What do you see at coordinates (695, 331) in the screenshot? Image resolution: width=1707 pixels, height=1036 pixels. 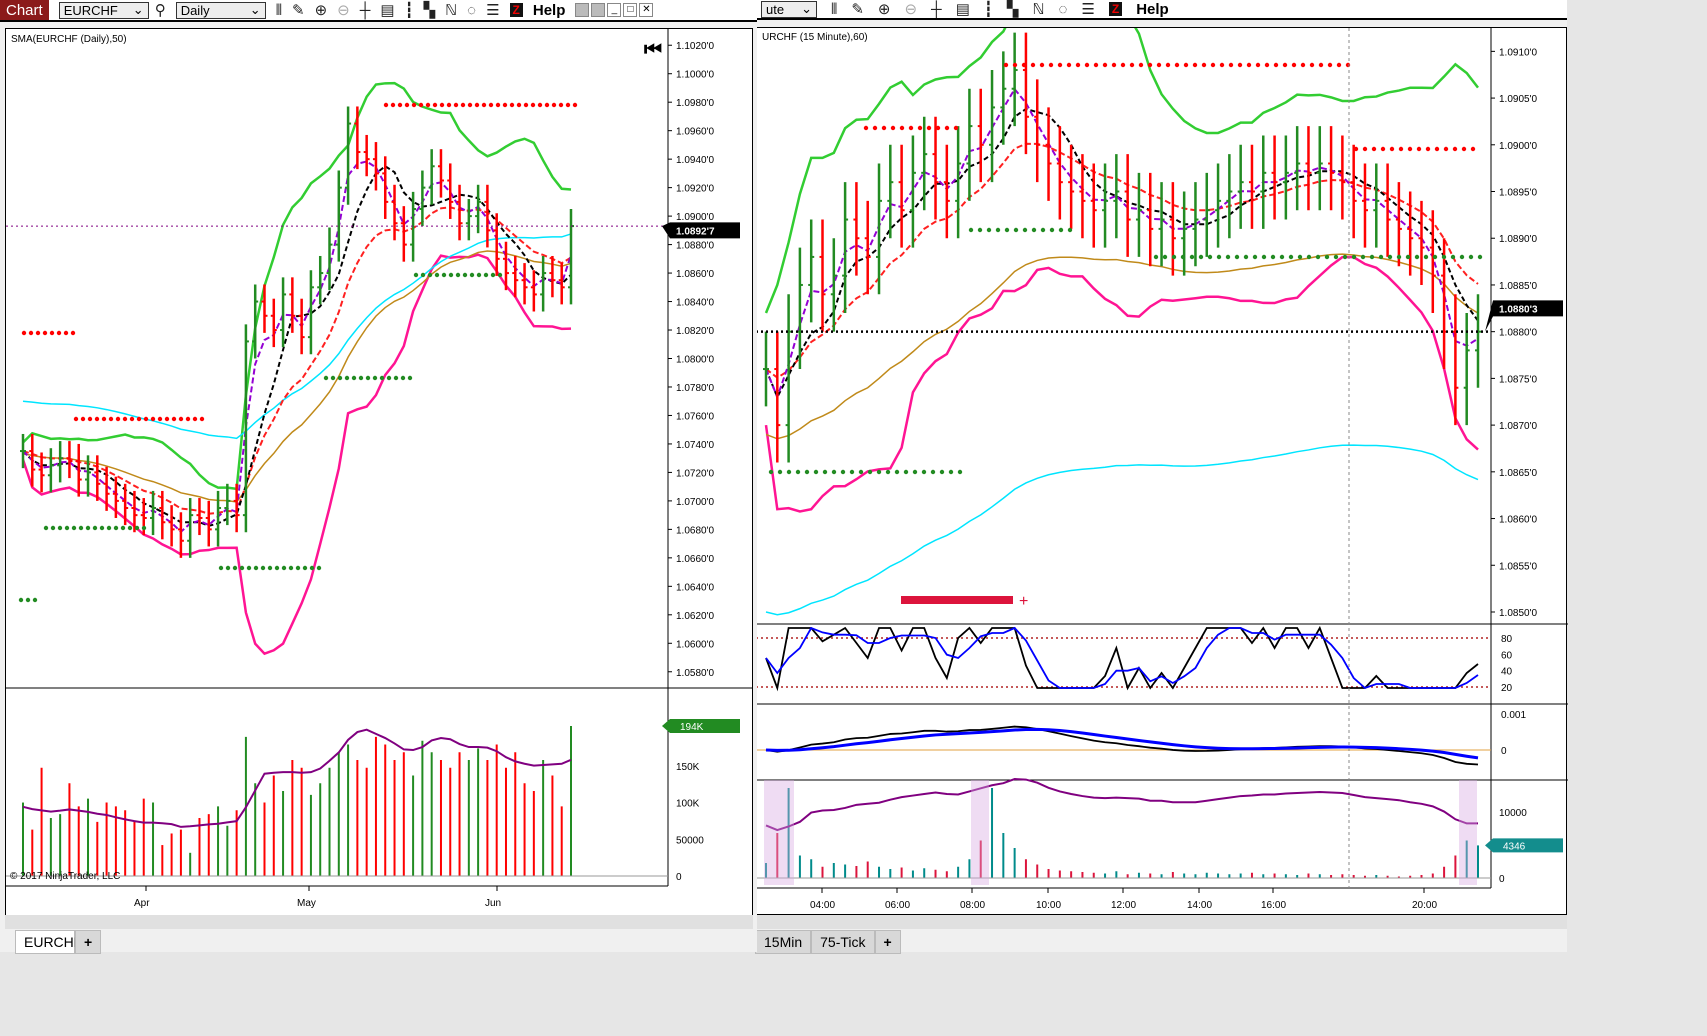 I see `price-tick-label: 1.0820'0` at bounding box center [695, 331].